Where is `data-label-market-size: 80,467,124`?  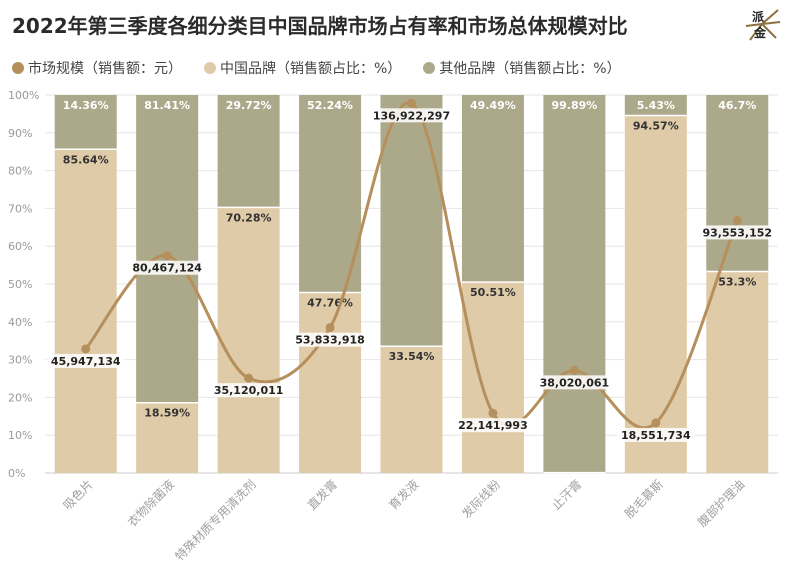
data-label-market-size: 80,467,124 is located at coordinates (167, 268).